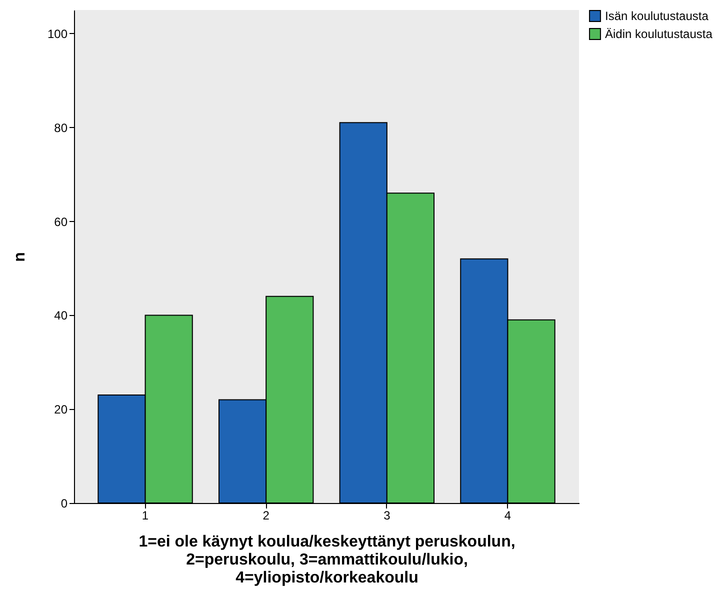 The height and width of the screenshot is (597, 728). I want to click on y-tick-label: 60, so click(61, 221).